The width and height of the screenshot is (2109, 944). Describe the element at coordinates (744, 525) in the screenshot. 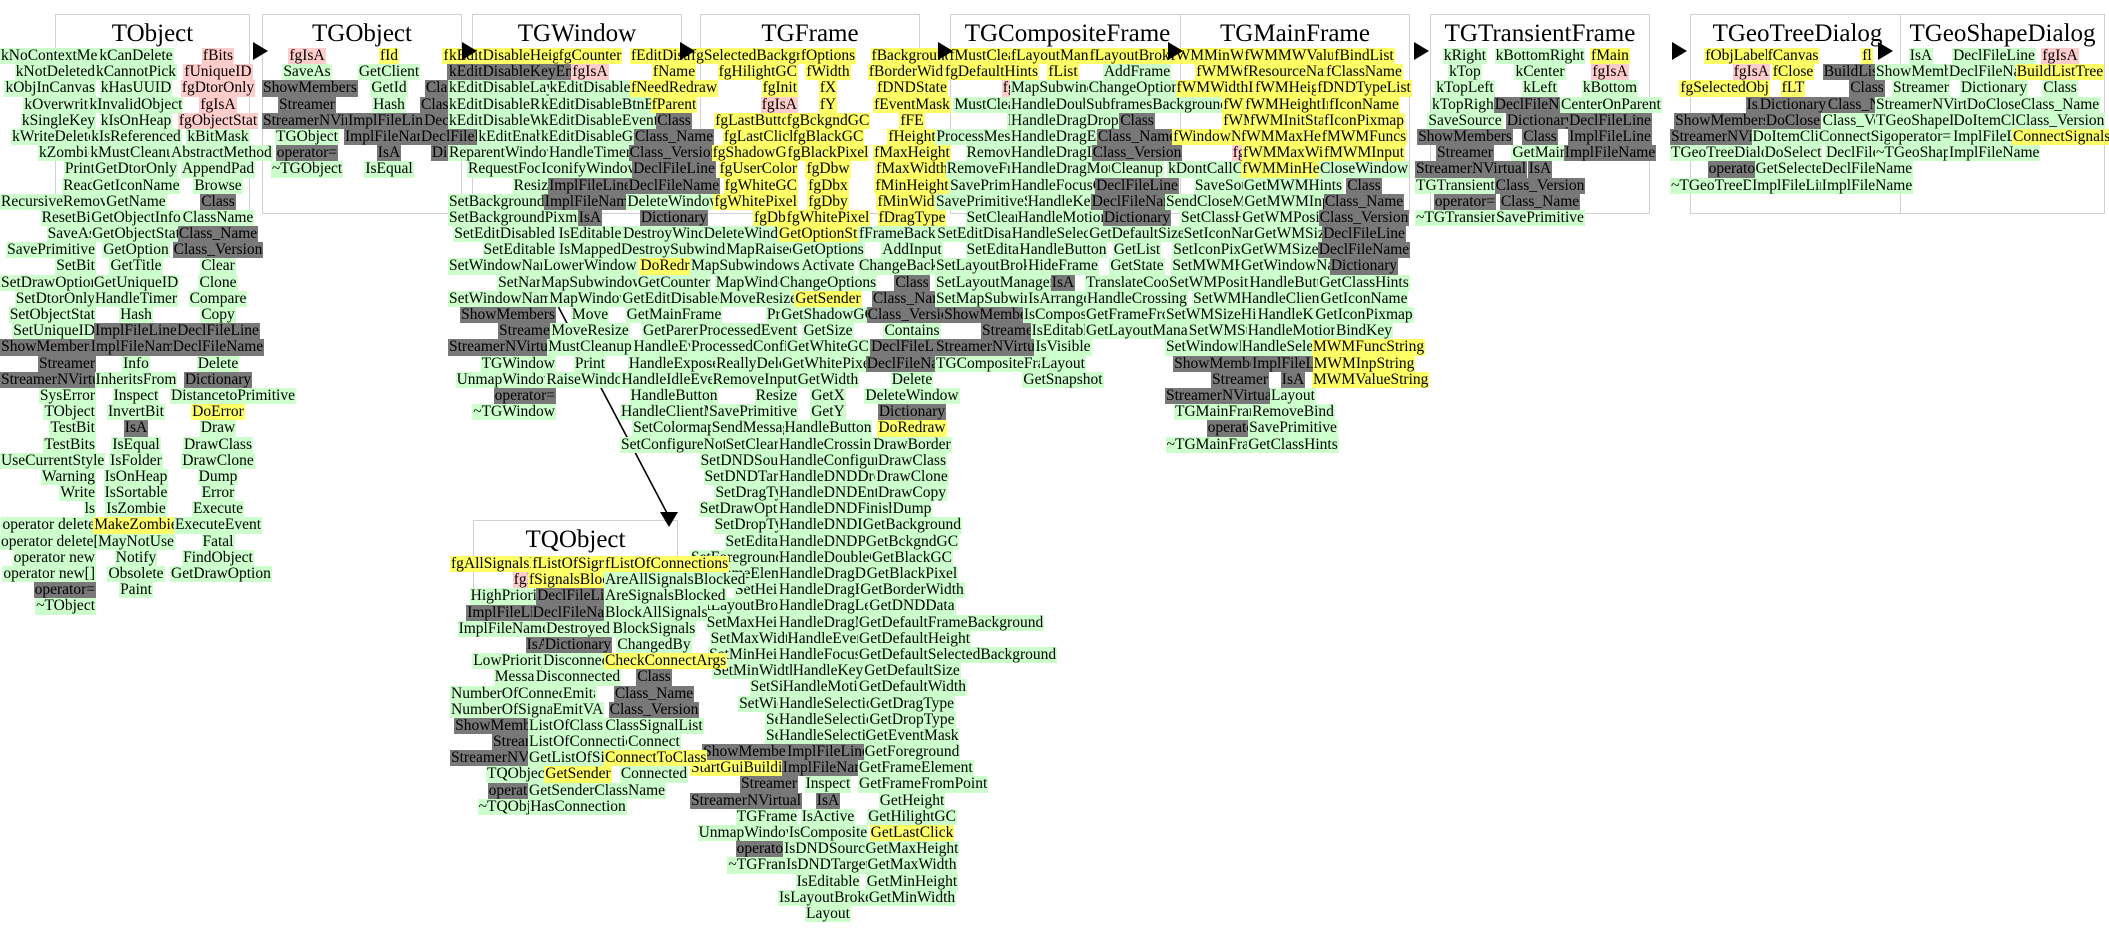

I see `member-setdroptype: SetDropType` at that location.